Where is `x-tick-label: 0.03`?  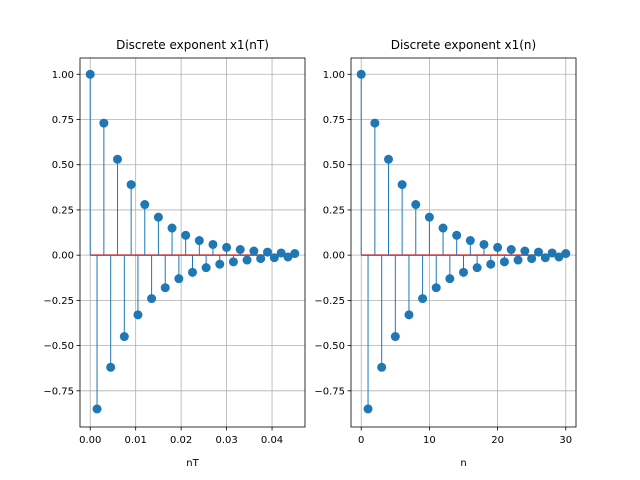 x-tick-label: 0.03 is located at coordinates (226, 440).